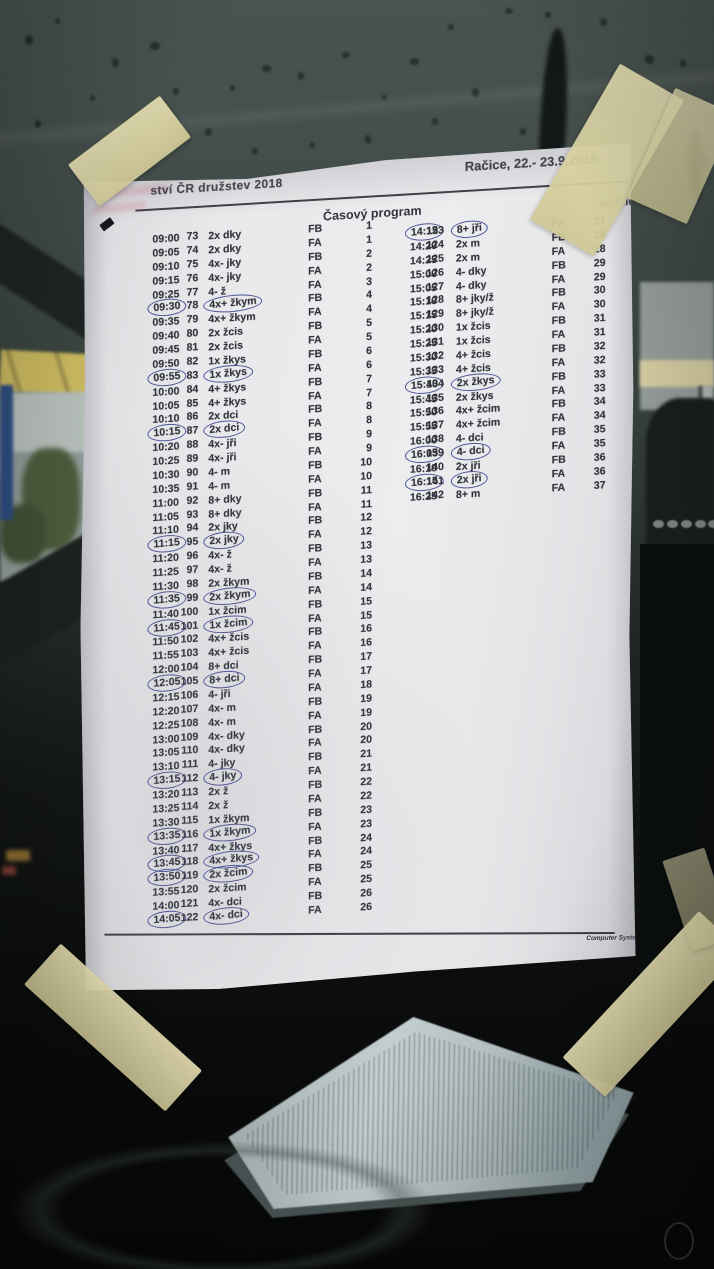 This screenshot has width=714, height=1269. I want to click on start-time: 15:20, so click(423, 330).